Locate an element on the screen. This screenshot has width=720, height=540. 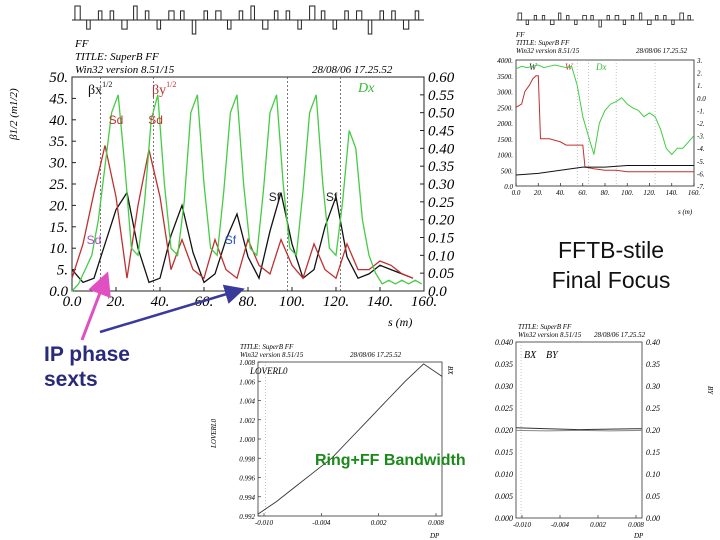
fftb-label-line2: Final Focus is located at coordinates (611, 280).